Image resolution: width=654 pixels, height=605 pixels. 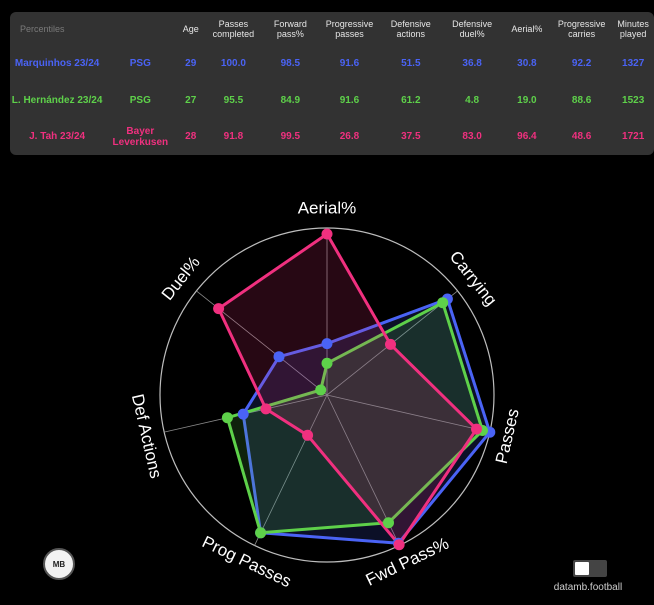 What do you see at coordinates (581, 63) in the screenshot?
I see `stat-cell: 92.2` at bounding box center [581, 63].